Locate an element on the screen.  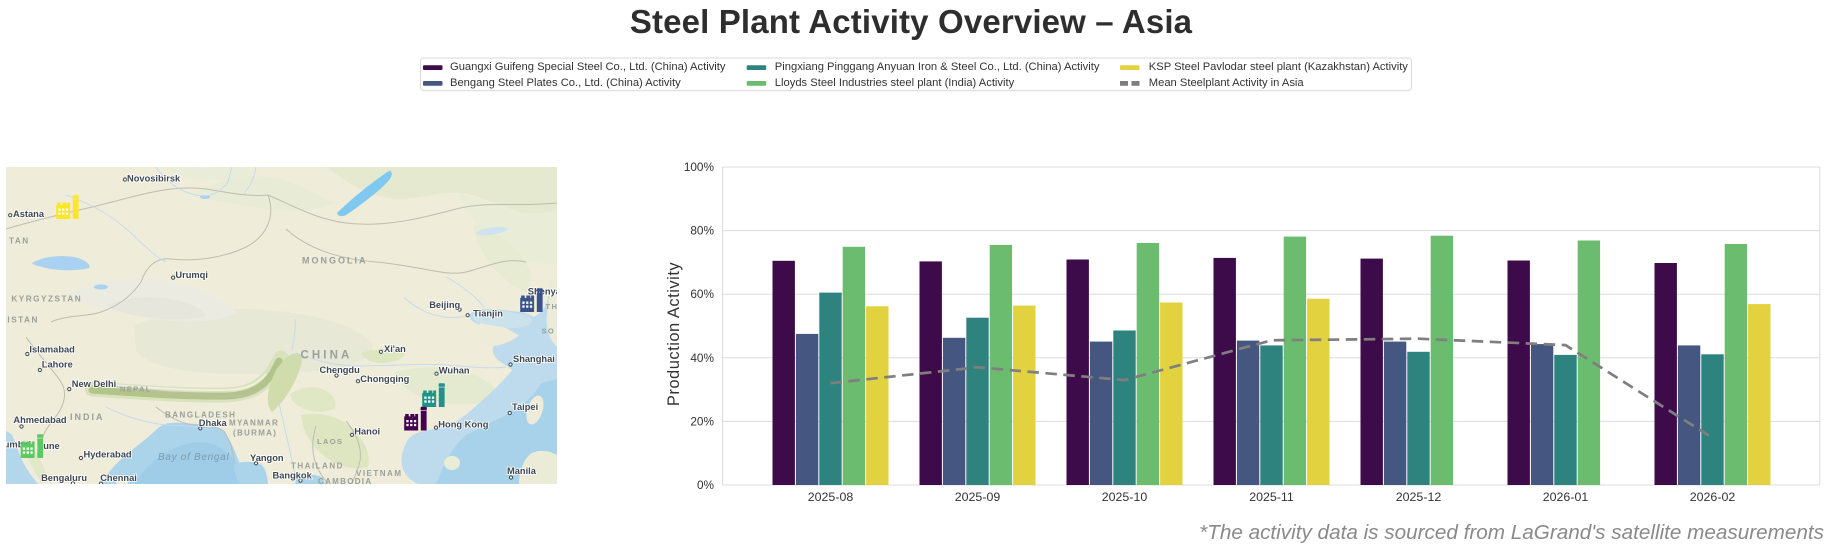
svg-text: MONGOLIA is located at coordinates (335, 261).